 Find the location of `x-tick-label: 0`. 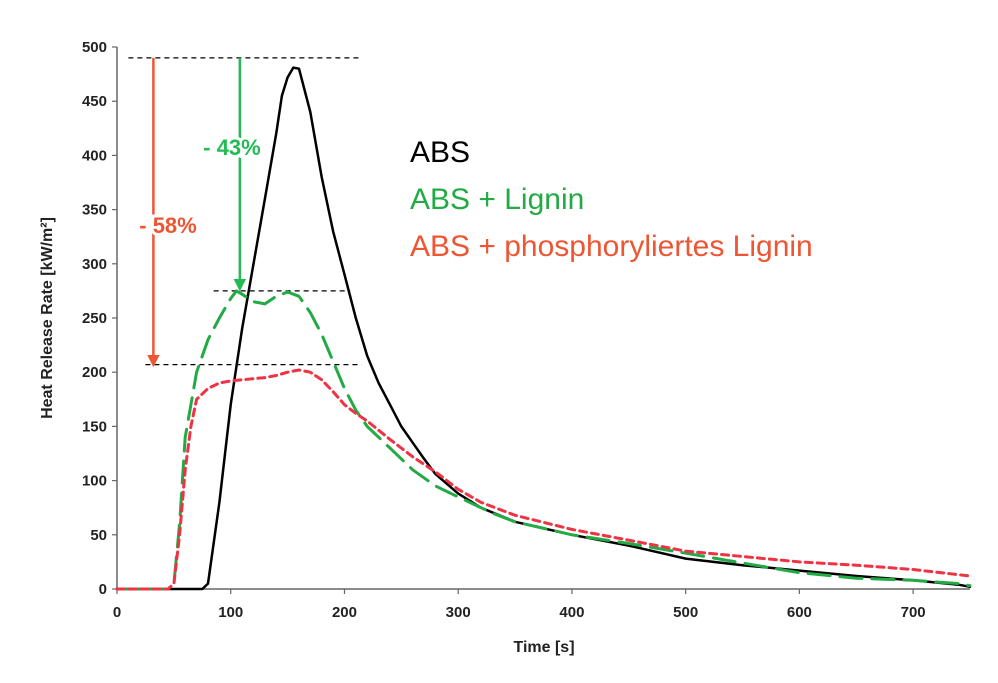

x-tick-label: 0 is located at coordinates (117, 612).